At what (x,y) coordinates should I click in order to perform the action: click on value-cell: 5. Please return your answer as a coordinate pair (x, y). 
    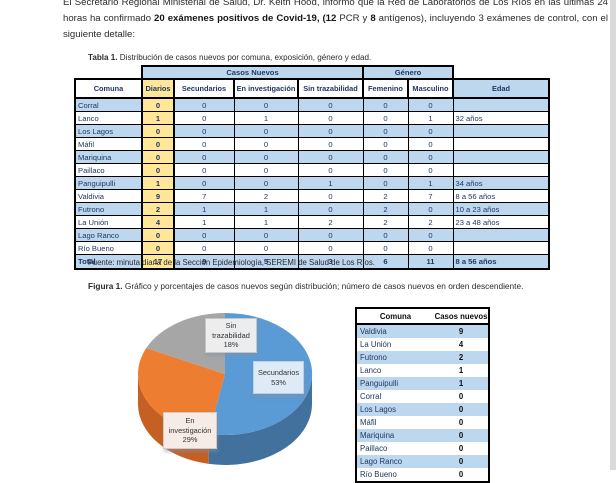
    Looking at the image, I should click on (266, 262).